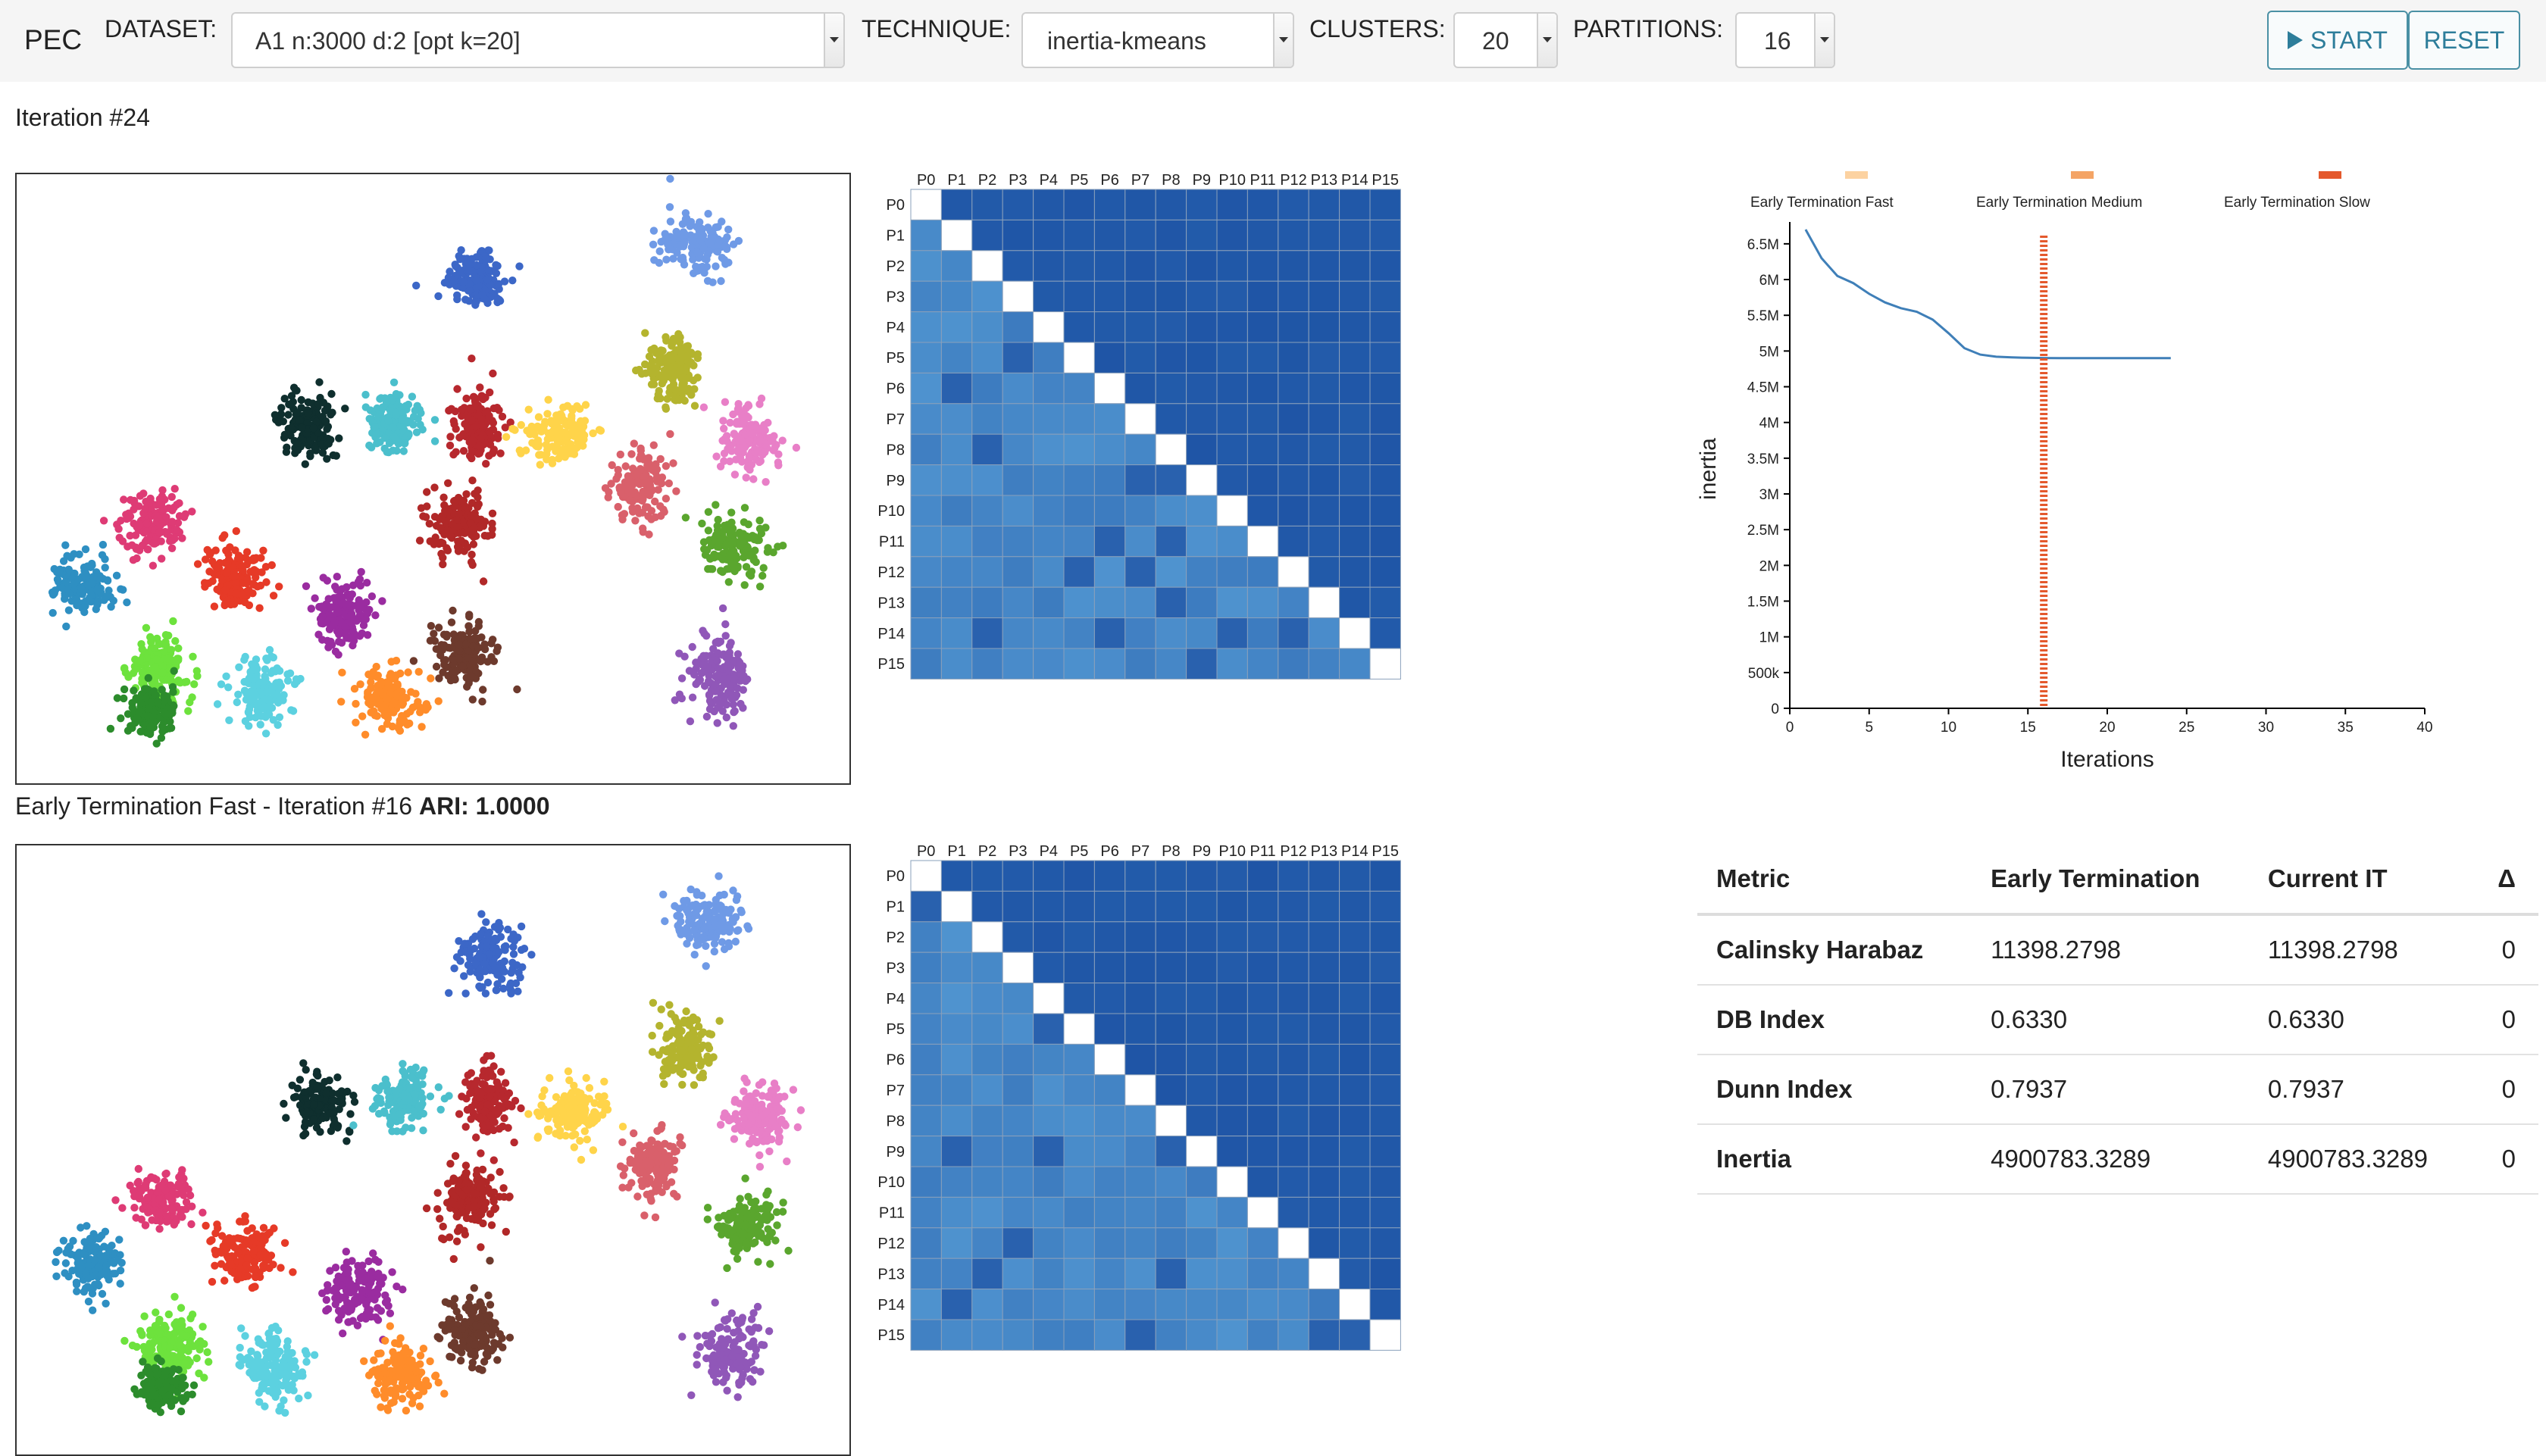  Describe the element at coordinates (538, 40) in the screenshot. I see `dataset-select: A1 n:3000 d:2 [opt k=20]` at that location.